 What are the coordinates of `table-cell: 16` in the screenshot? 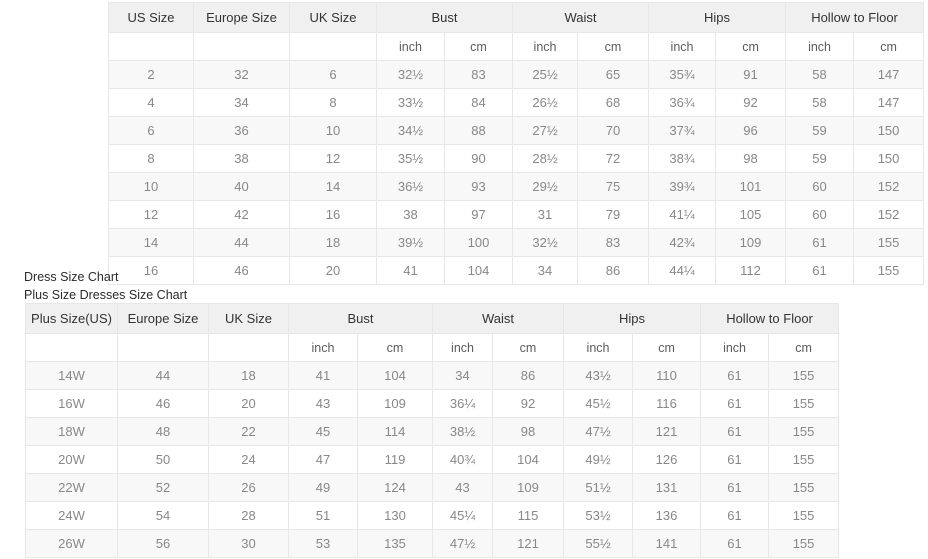 It's located at (333, 214).